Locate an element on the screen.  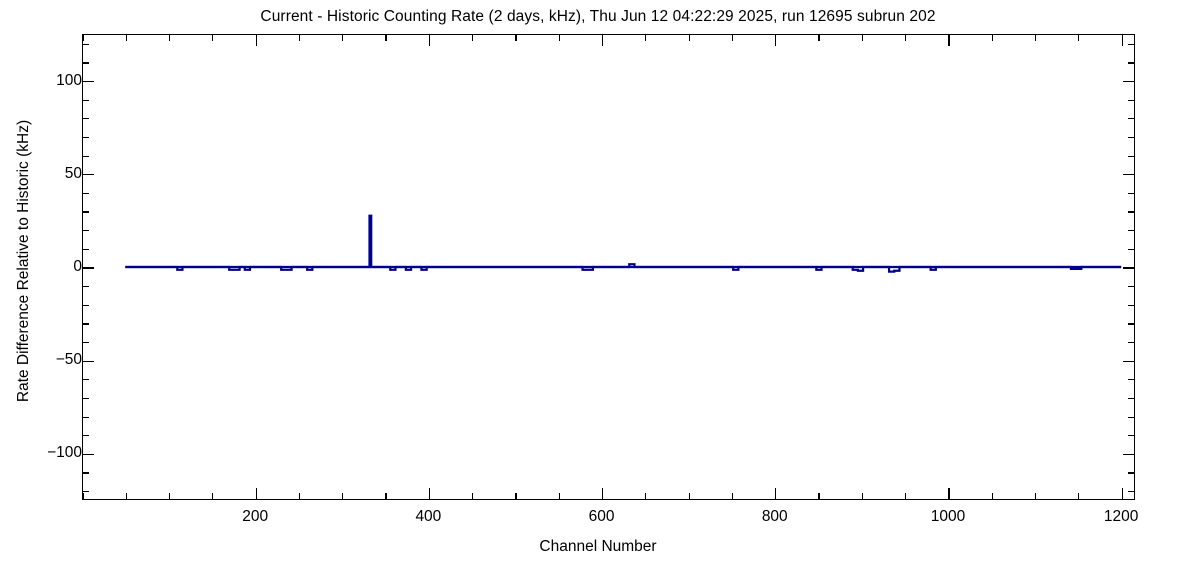
y-tick-label: 50 is located at coordinates (73, 173).